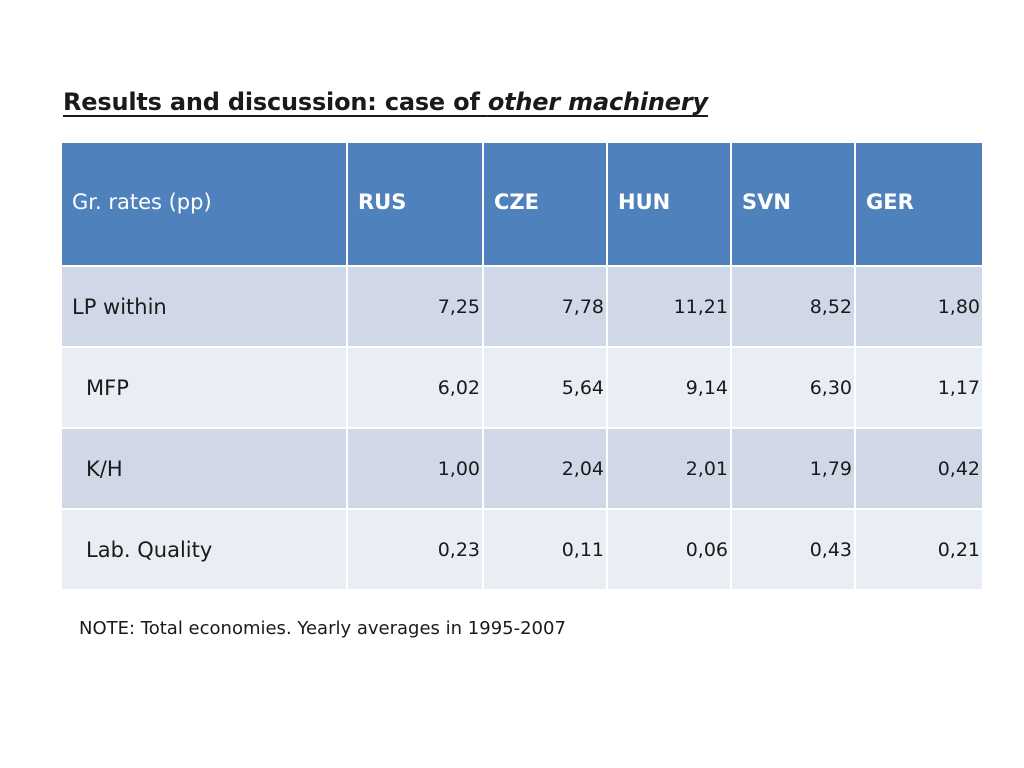 Image resolution: width=1024 pixels, height=768 pixels. Describe the element at coordinates (415, 204) in the screenshot. I see `header-rus: RUS` at that location.